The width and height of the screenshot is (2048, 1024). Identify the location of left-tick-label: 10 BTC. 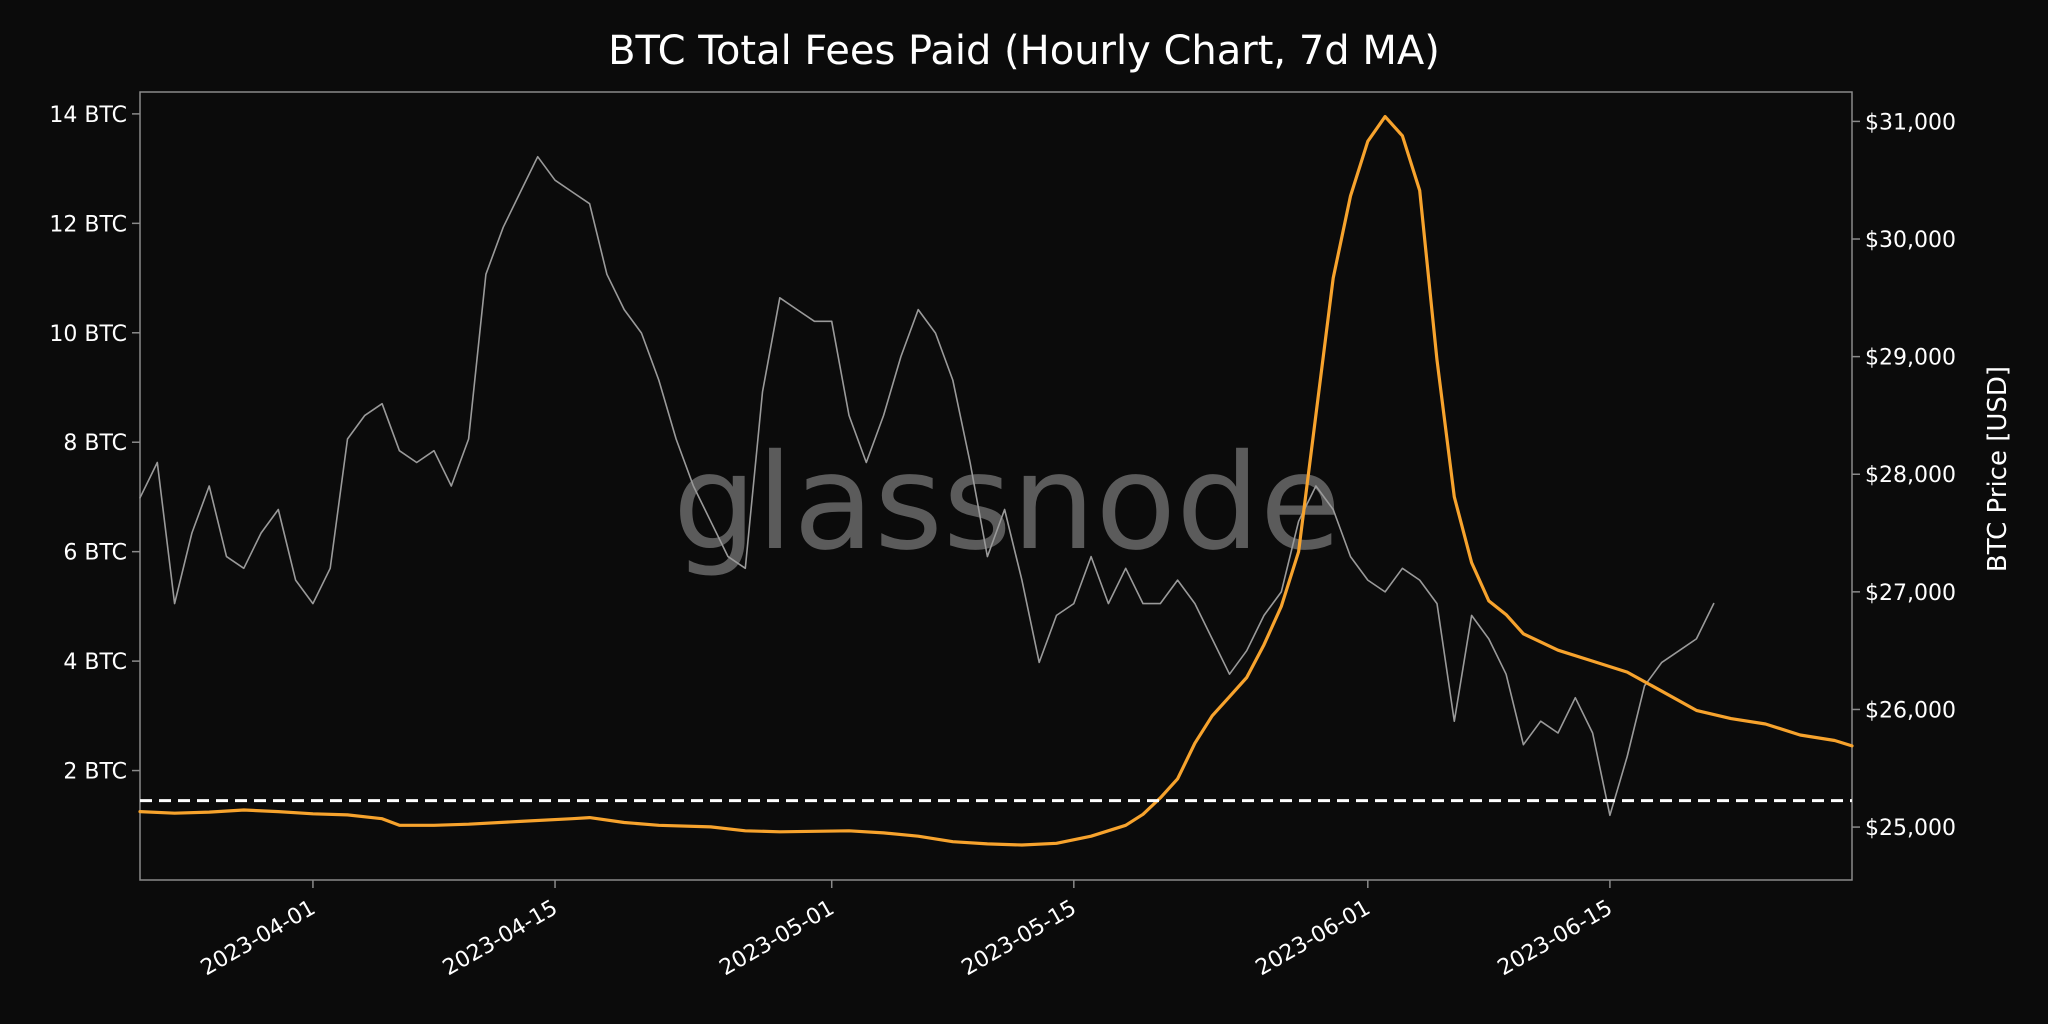
(88, 334).